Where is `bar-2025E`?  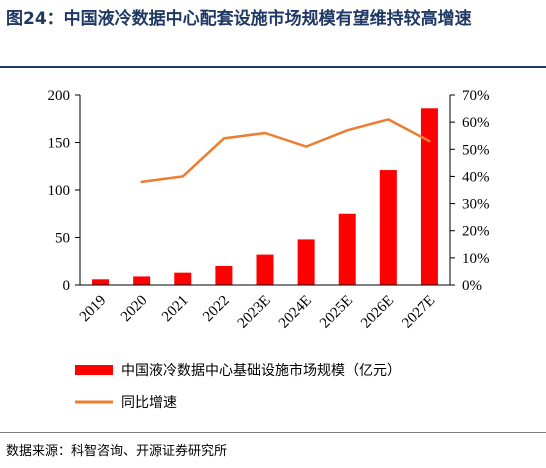 bar-2025E is located at coordinates (347, 249).